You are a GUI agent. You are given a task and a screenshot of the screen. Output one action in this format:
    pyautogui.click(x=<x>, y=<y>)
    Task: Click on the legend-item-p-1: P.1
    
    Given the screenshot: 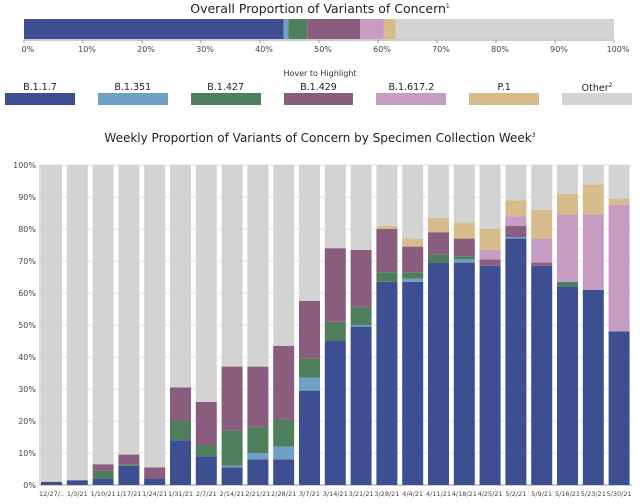 What is the action you would take?
    pyautogui.click(x=504, y=94)
    